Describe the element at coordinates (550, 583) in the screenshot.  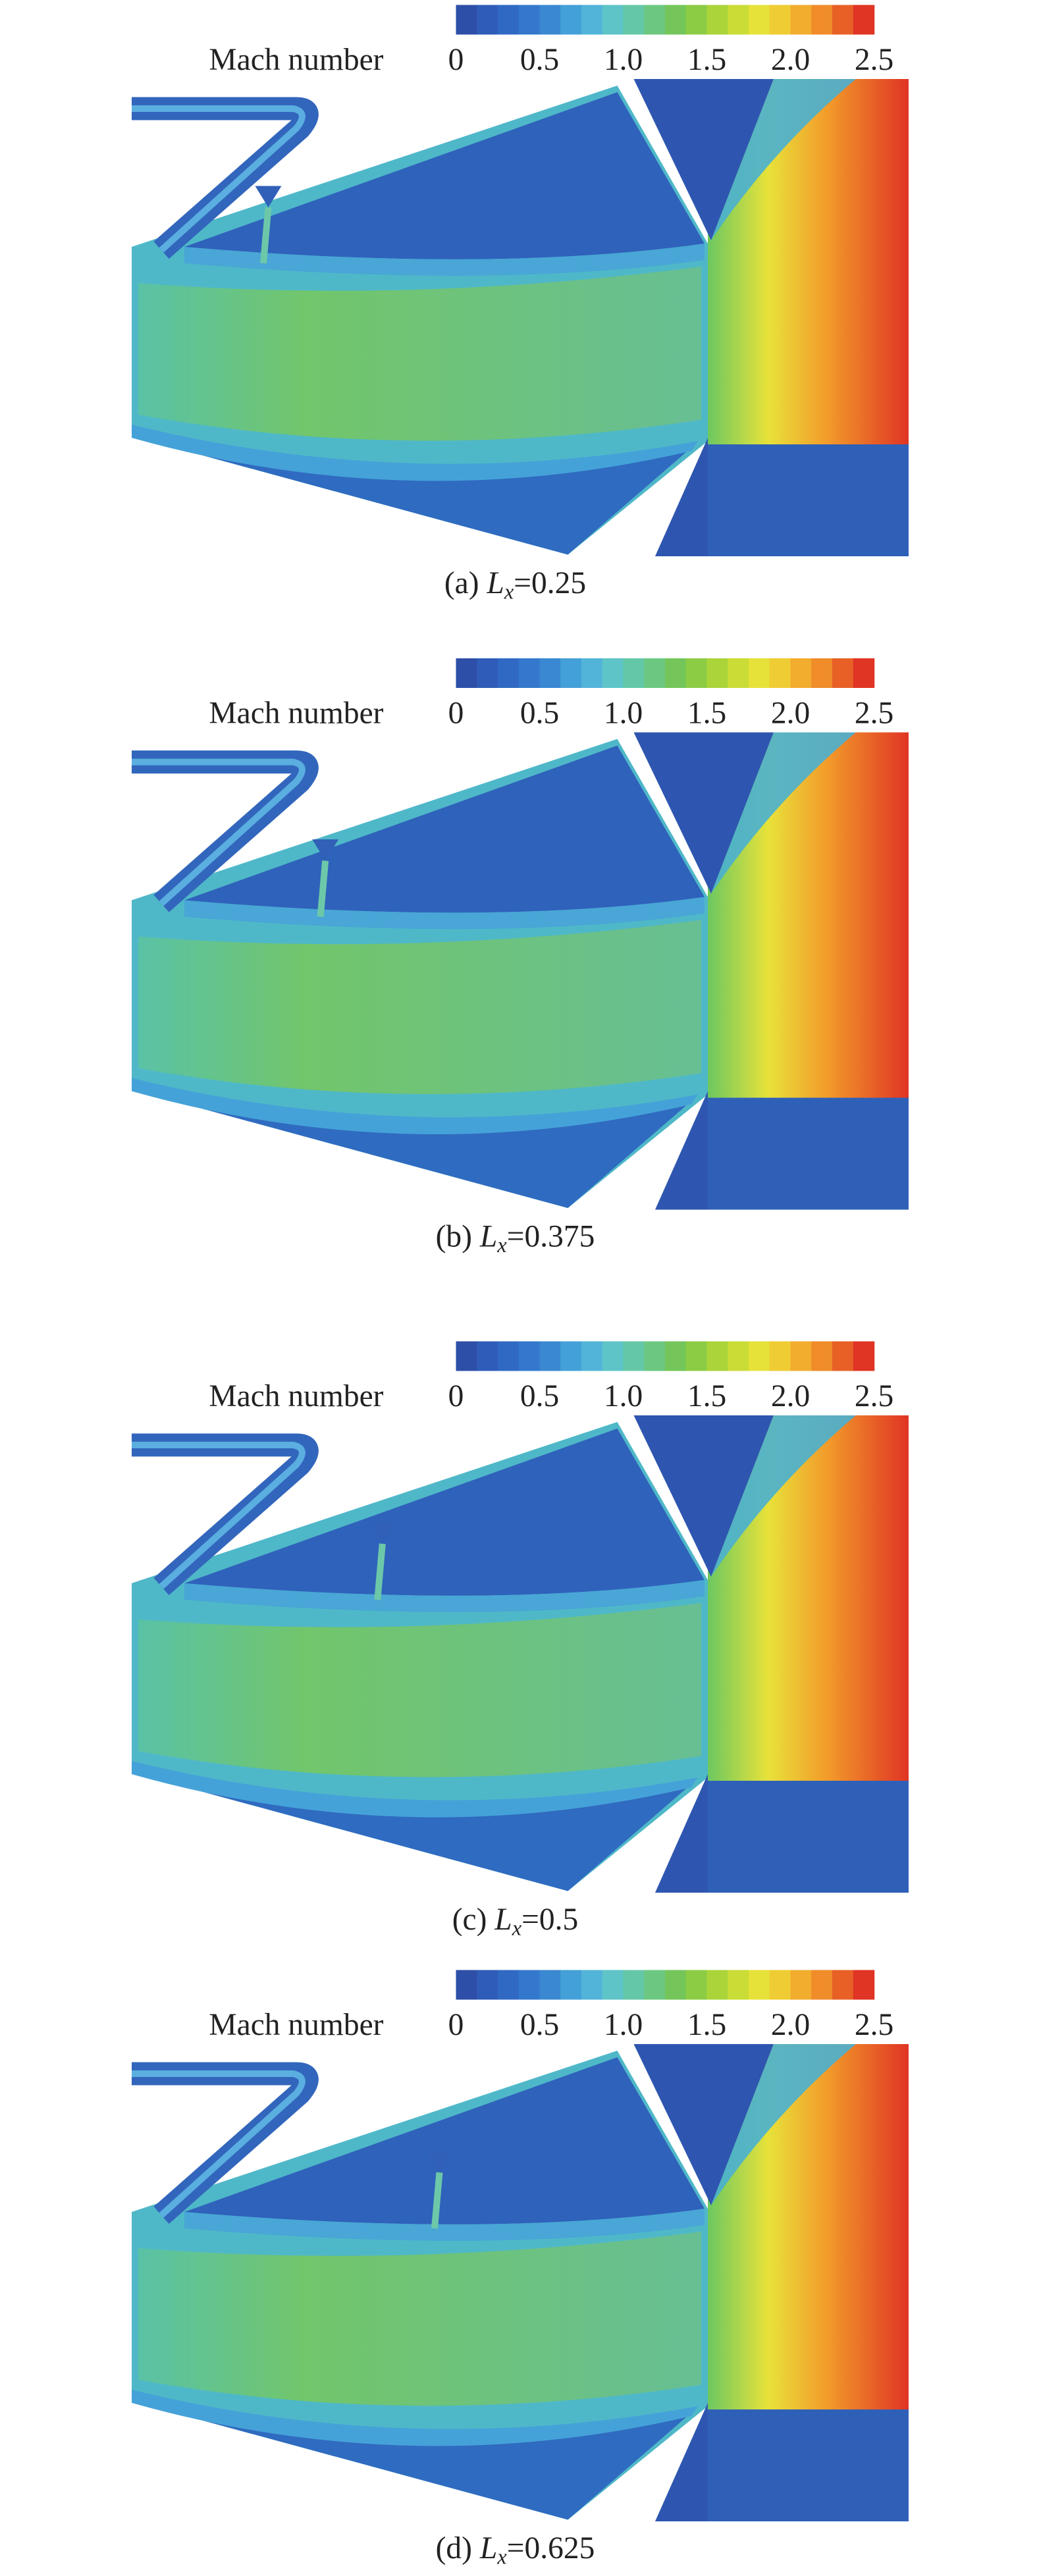
I see `caption-suffix: =0.25` at that location.